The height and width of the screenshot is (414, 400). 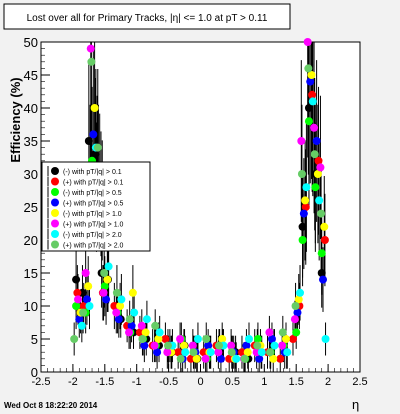 I want to click on legend-label: (+) with pT/|q| > 0.1, so click(x=93, y=183).